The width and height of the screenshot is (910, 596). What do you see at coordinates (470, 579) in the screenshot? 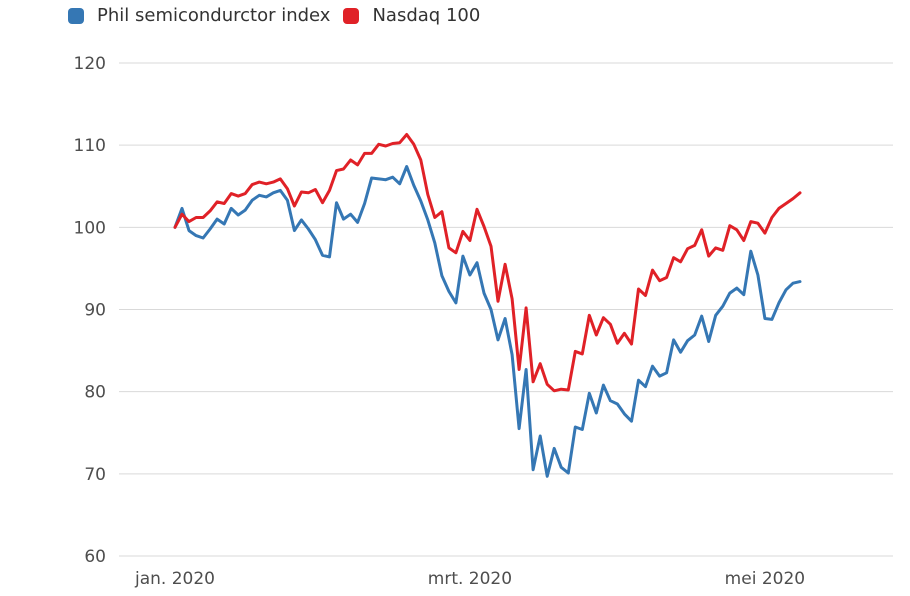
I see `x-axis-label-1: mrt. 2020` at bounding box center [470, 579].